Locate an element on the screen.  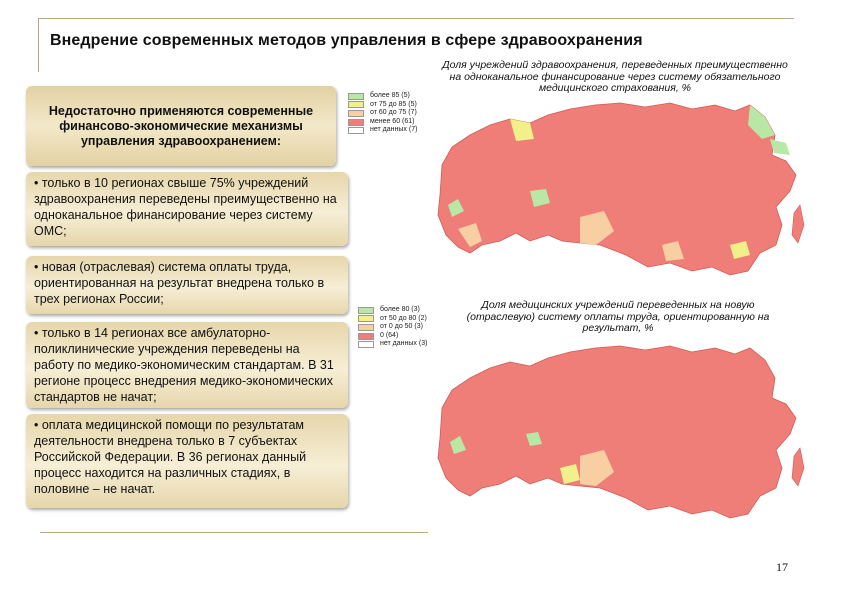
map2-legend-item: от 0 до 50 (3) is located at coordinates (392, 327).